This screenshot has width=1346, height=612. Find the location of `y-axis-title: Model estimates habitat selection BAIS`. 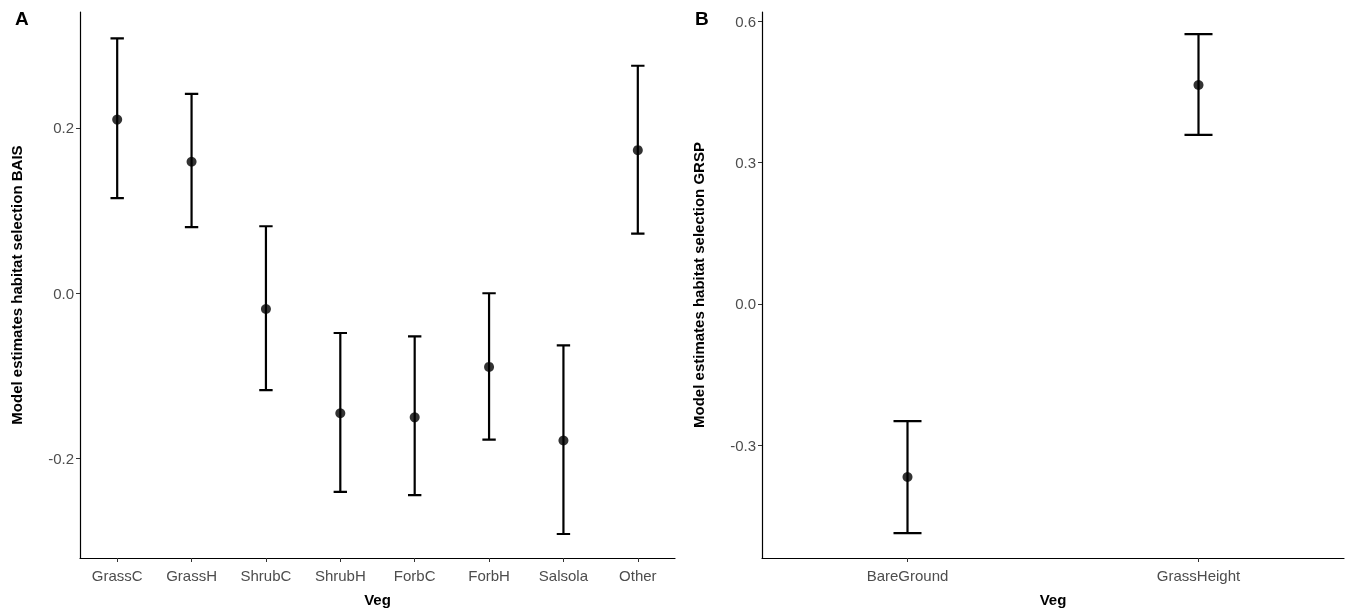

y-axis-title: Model estimates habitat selection BAIS is located at coordinates (16, 285).